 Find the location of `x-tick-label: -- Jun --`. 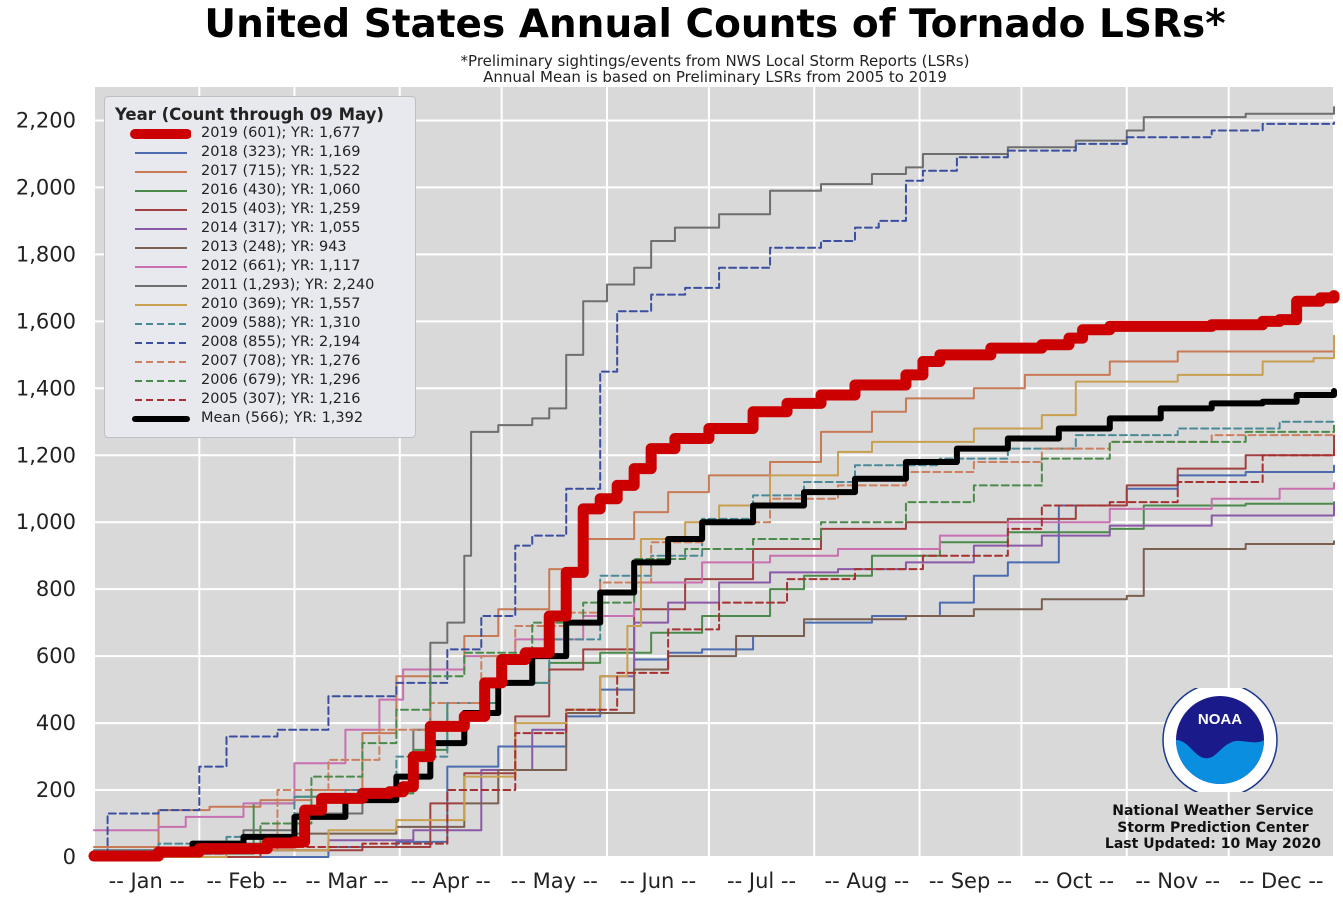

x-tick-label: -- Jun -- is located at coordinates (658, 881).